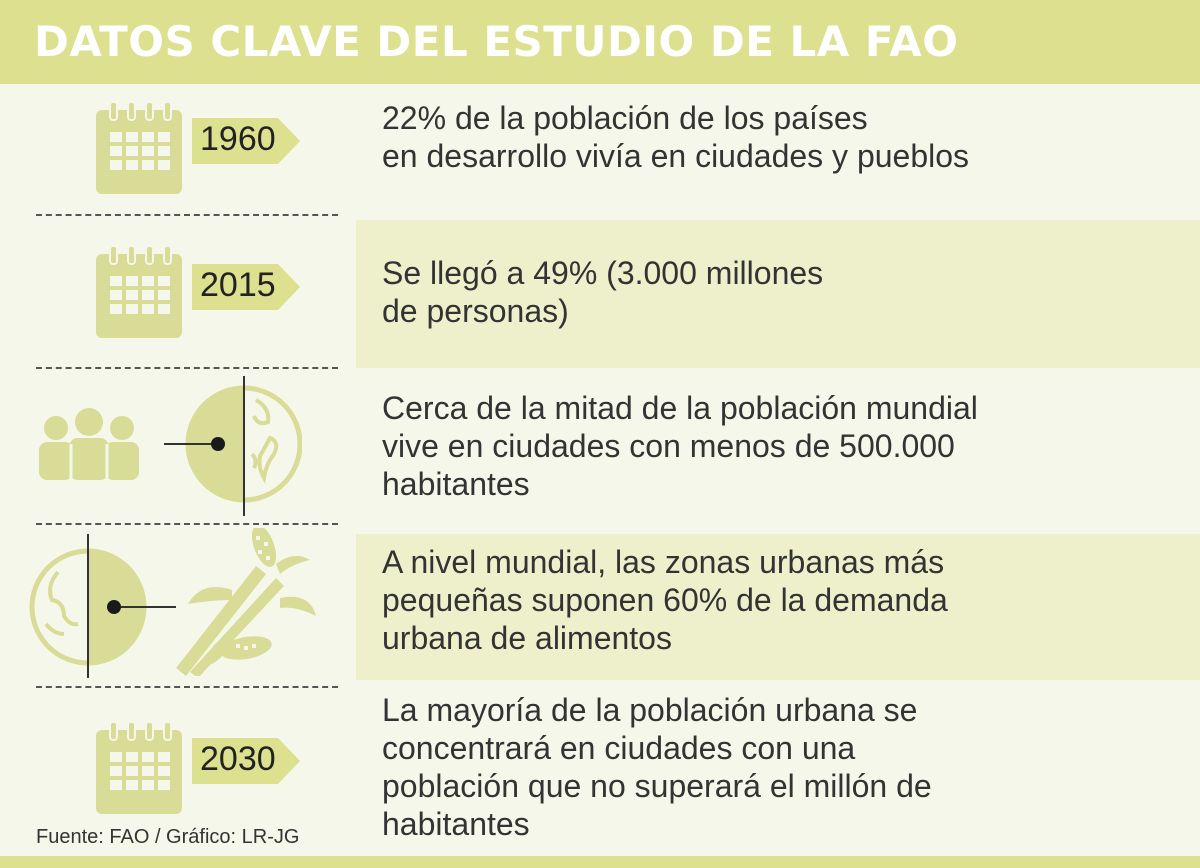 Image resolution: width=1200 pixels, height=868 pixels. I want to click on text-line: Se llegó a 49% (3.000 millones, so click(603, 273).